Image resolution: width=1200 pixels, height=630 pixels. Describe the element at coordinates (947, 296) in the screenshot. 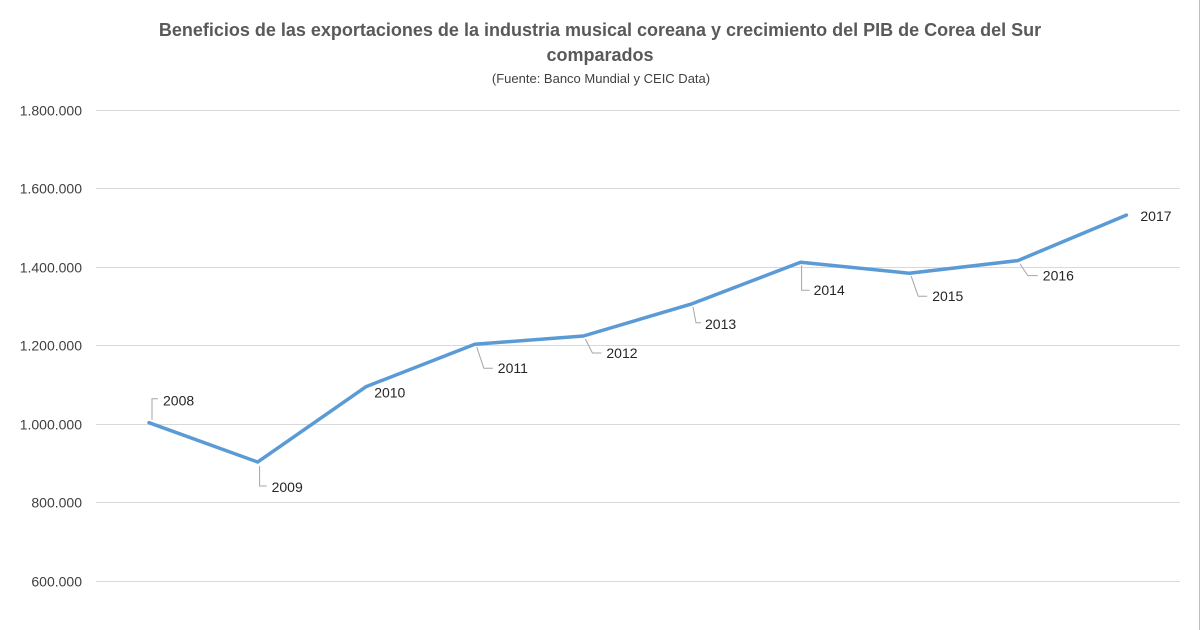

I see `data-label-2015: 2015` at that location.